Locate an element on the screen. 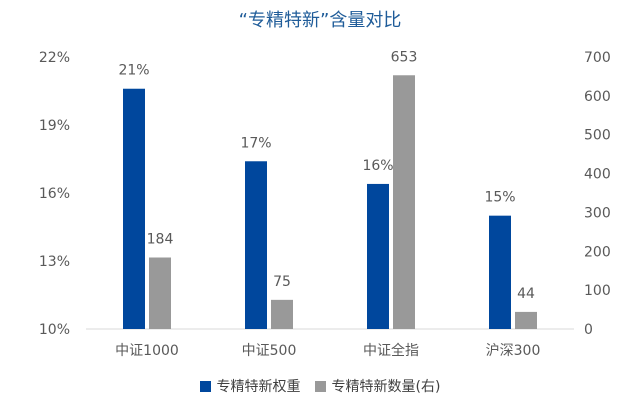 The width and height of the screenshot is (640, 409). data-label-count: 653 is located at coordinates (404, 57).